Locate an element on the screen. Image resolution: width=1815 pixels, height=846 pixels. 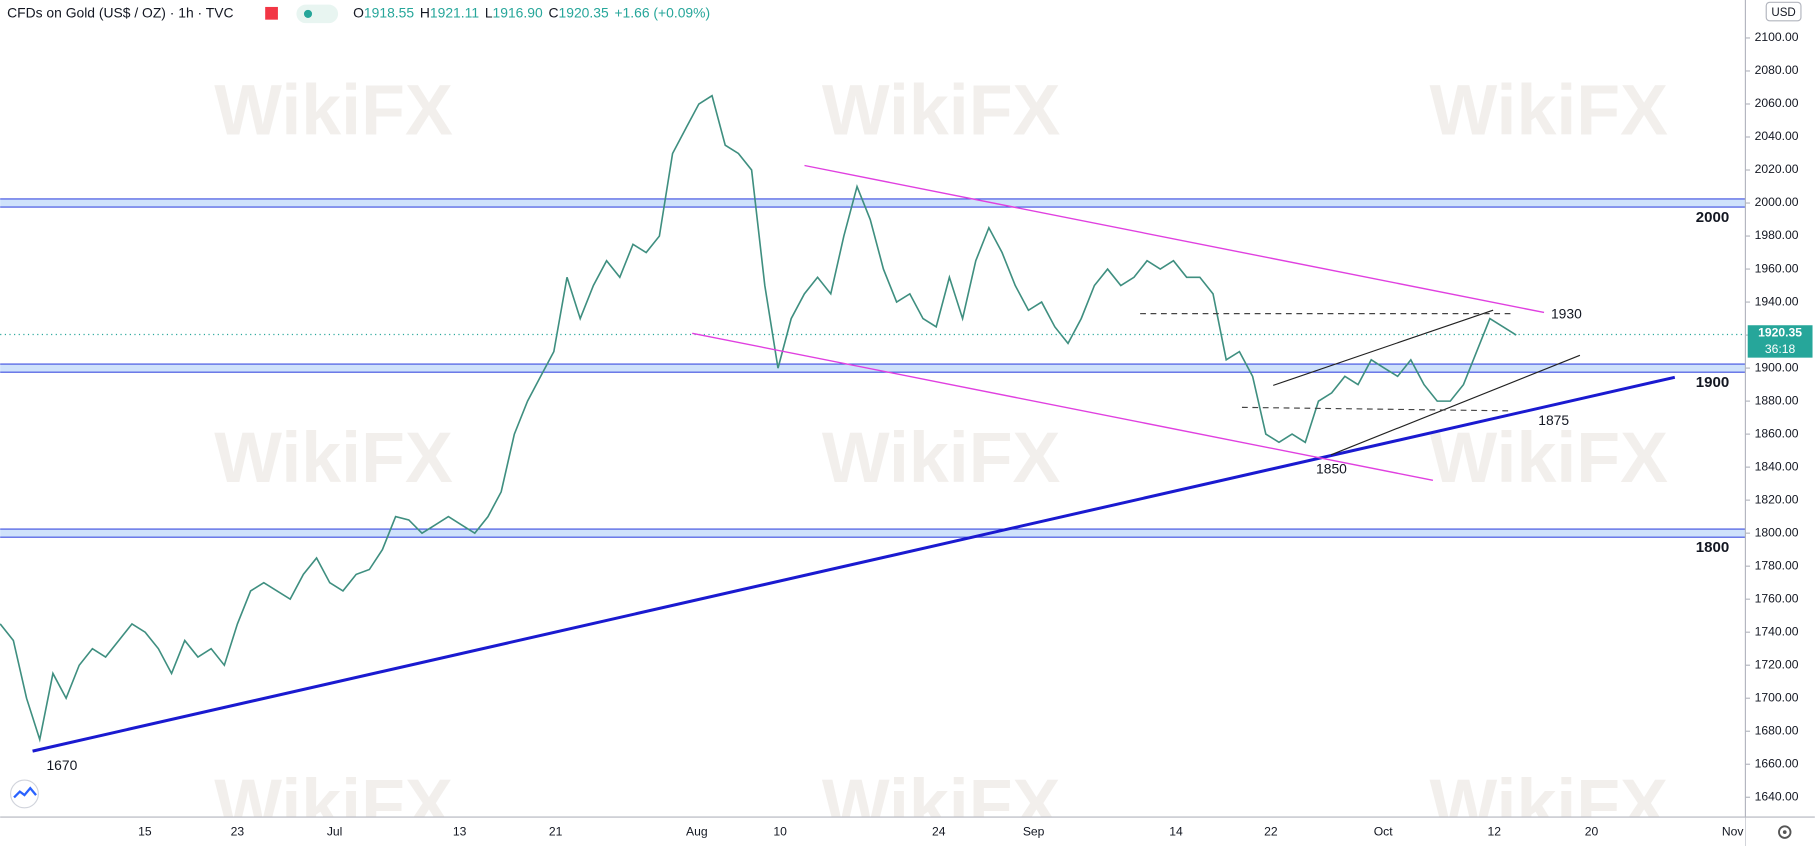
x-tick-label: 13 is located at coordinates (460, 831).